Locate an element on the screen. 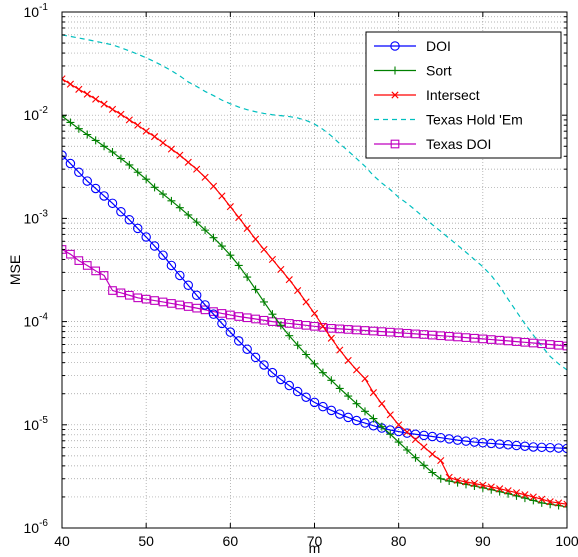  legend-marker-doi is located at coordinates (395, 46).